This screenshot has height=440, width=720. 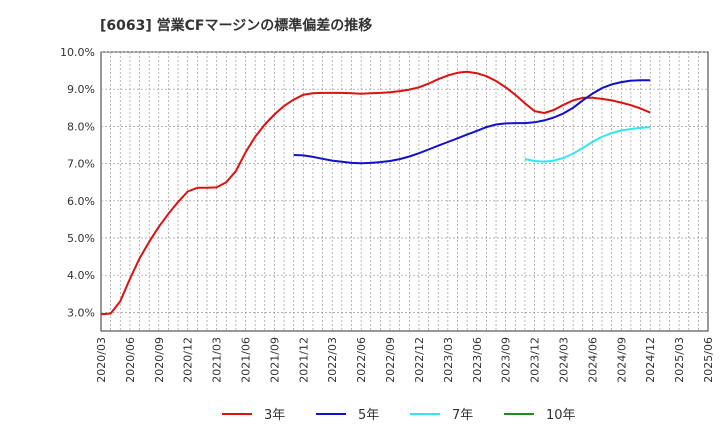 What do you see at coordinates (621, 360) in the screenshot?
I see `x-tick-label: 2024/09` at bounding box center [621, 360].